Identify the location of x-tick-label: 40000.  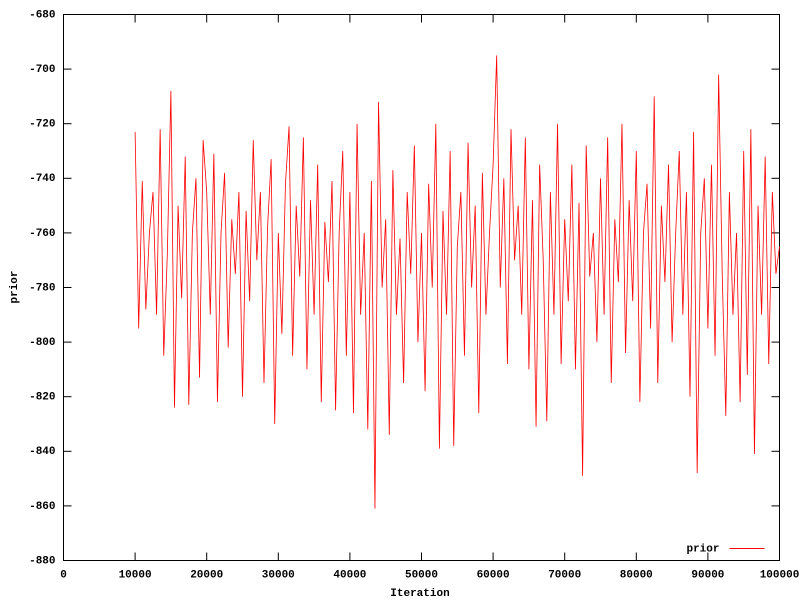
(349, 575).